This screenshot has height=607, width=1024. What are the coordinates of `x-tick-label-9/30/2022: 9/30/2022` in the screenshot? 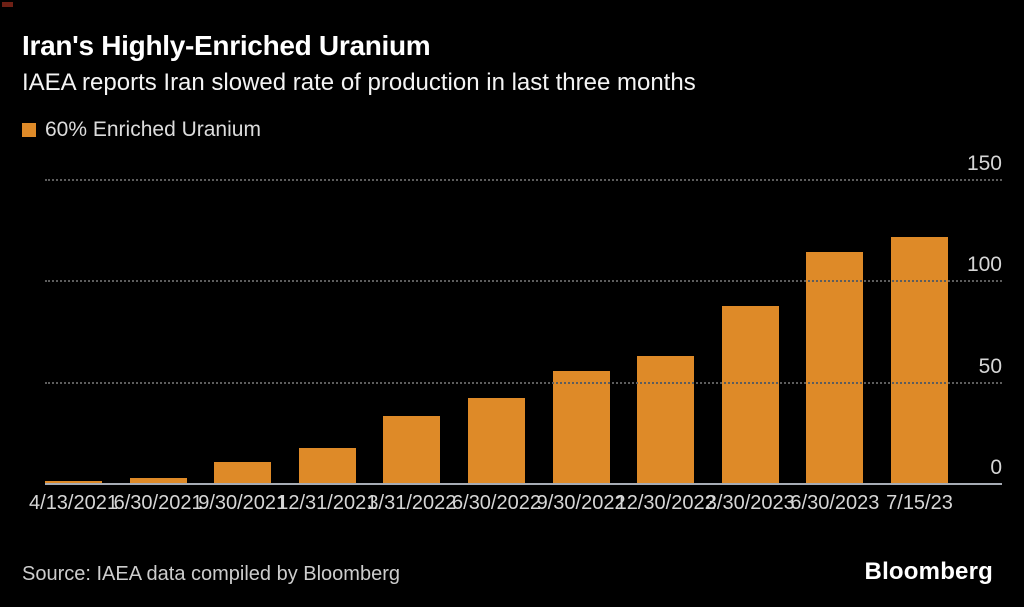 It's located at (581, 503).